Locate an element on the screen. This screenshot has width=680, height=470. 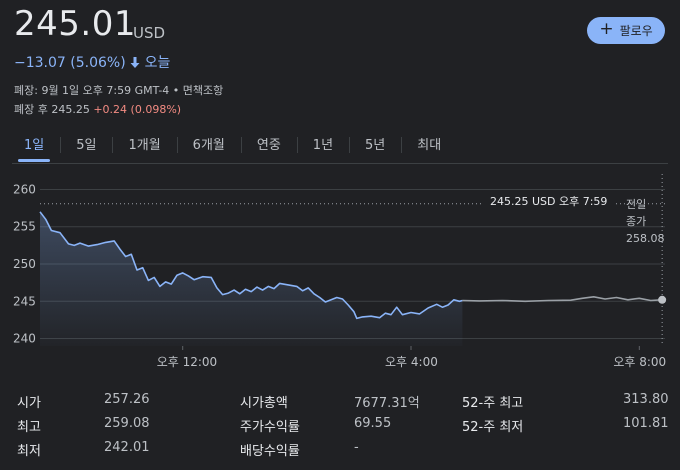
stat-value-pe: 69.55 is located at coordinates (373, 423).